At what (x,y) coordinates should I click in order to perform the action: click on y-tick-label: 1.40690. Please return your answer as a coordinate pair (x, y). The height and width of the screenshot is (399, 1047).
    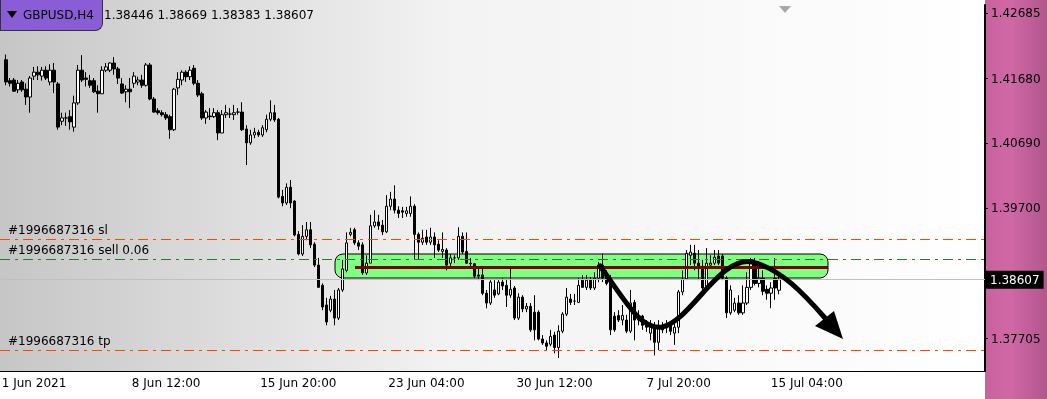
    Looking at the image, I should click on (1016, 143).